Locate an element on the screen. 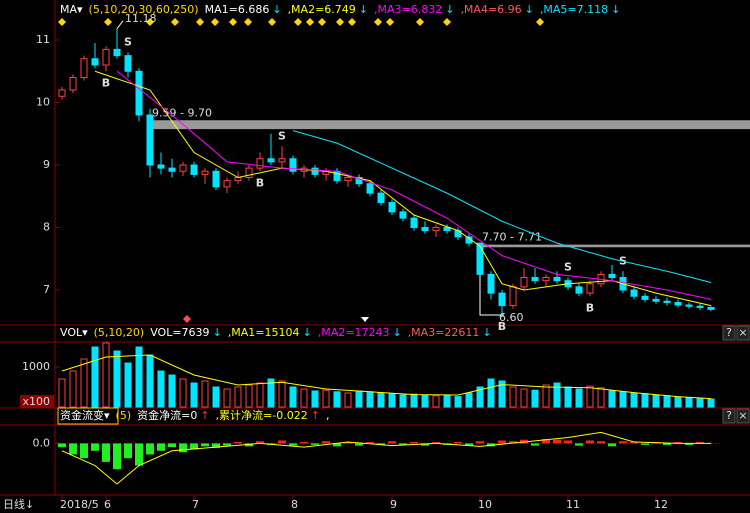  legend-value: , is located at coordinates (328, 415).